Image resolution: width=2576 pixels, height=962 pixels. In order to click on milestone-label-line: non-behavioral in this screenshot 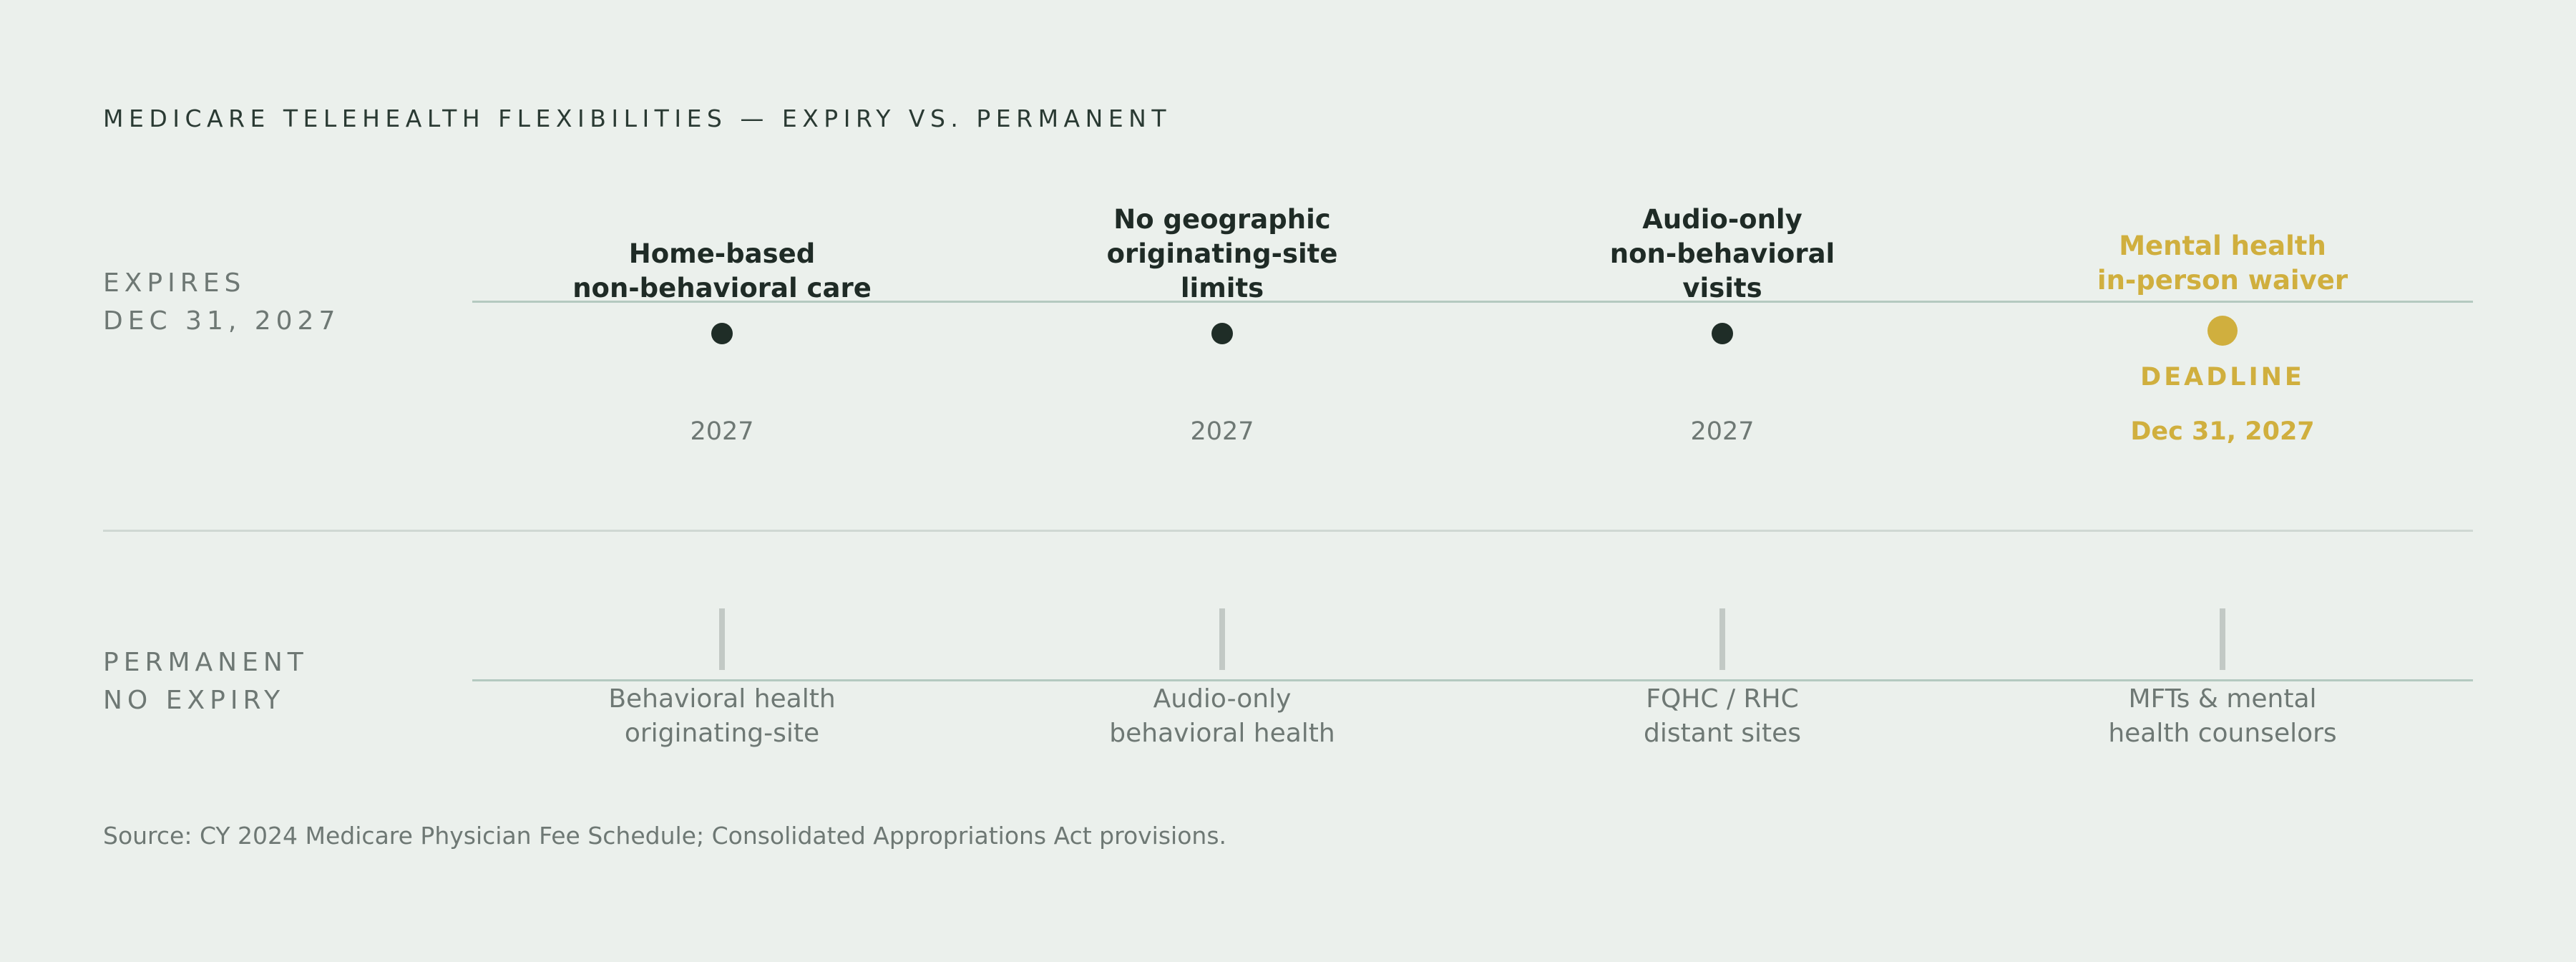, I will do `click(1722, 254)`.